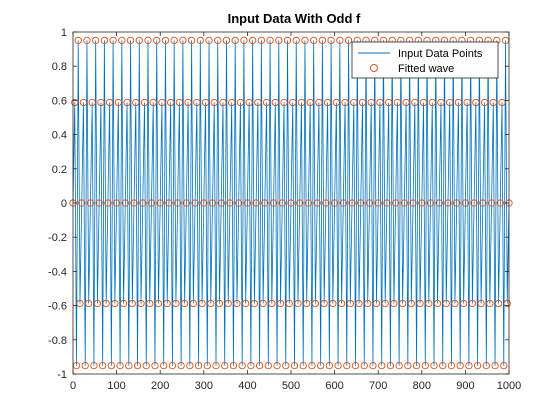  I want to click on x-tick-label: 600, so click(334, 386).